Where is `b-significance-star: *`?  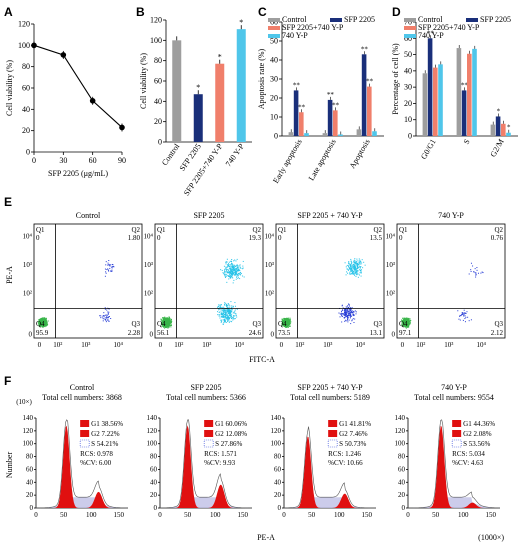
b-significance-star: * is located at coordinates (198, 87).